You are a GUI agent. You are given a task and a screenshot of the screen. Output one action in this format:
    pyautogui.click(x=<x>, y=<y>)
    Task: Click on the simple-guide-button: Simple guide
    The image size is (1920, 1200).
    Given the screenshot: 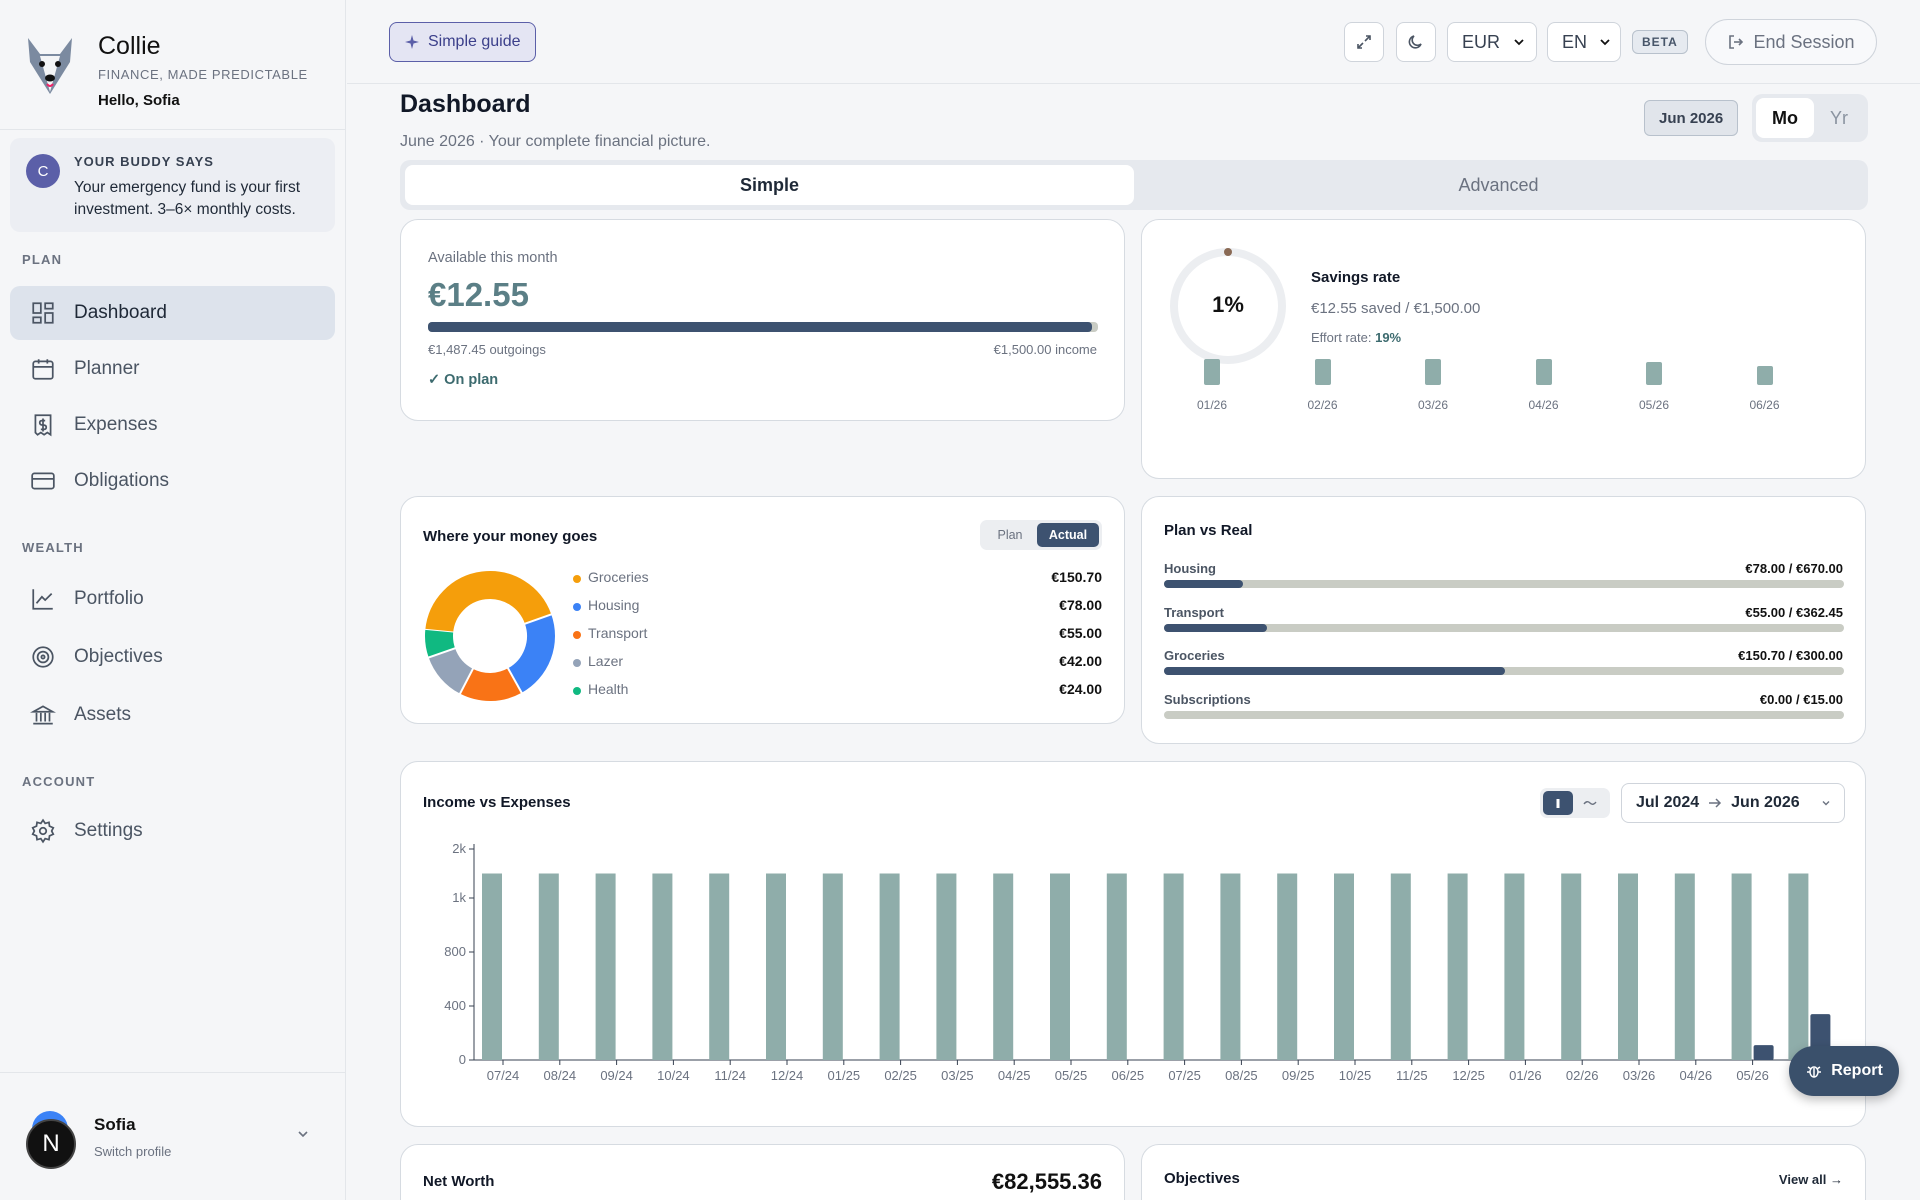 What is the action you would take?
    pyautogui.click(x=462, y=42)
    